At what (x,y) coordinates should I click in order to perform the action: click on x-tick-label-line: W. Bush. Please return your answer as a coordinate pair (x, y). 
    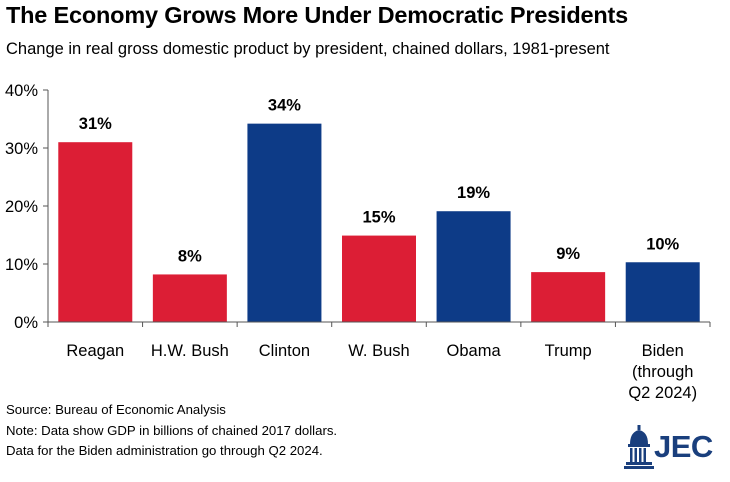
    Looking at the image, I should click on (378, 351).